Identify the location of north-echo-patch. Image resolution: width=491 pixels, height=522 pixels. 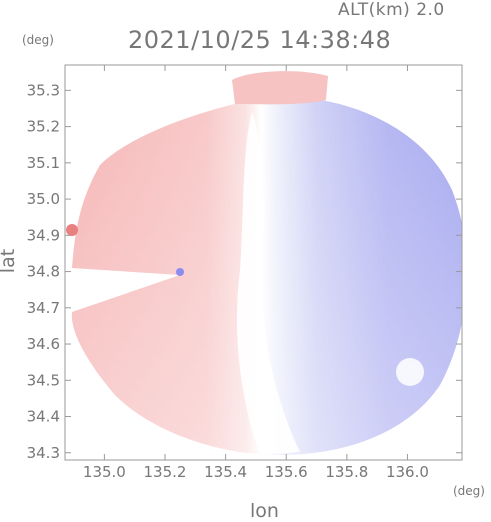
(280, 88).